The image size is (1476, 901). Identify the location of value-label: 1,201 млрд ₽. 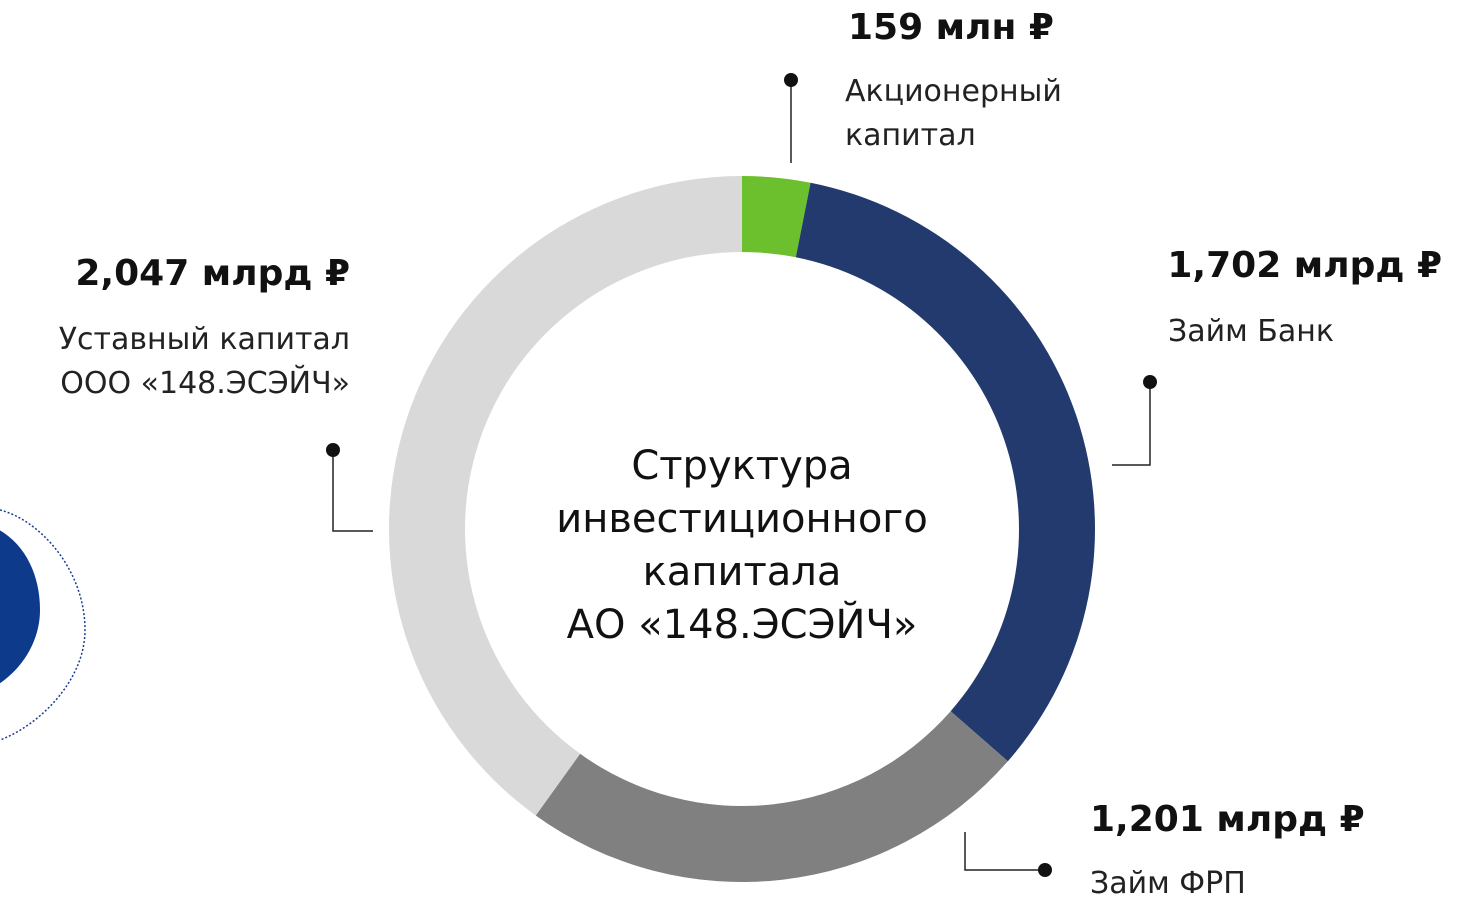
(1227, 819).